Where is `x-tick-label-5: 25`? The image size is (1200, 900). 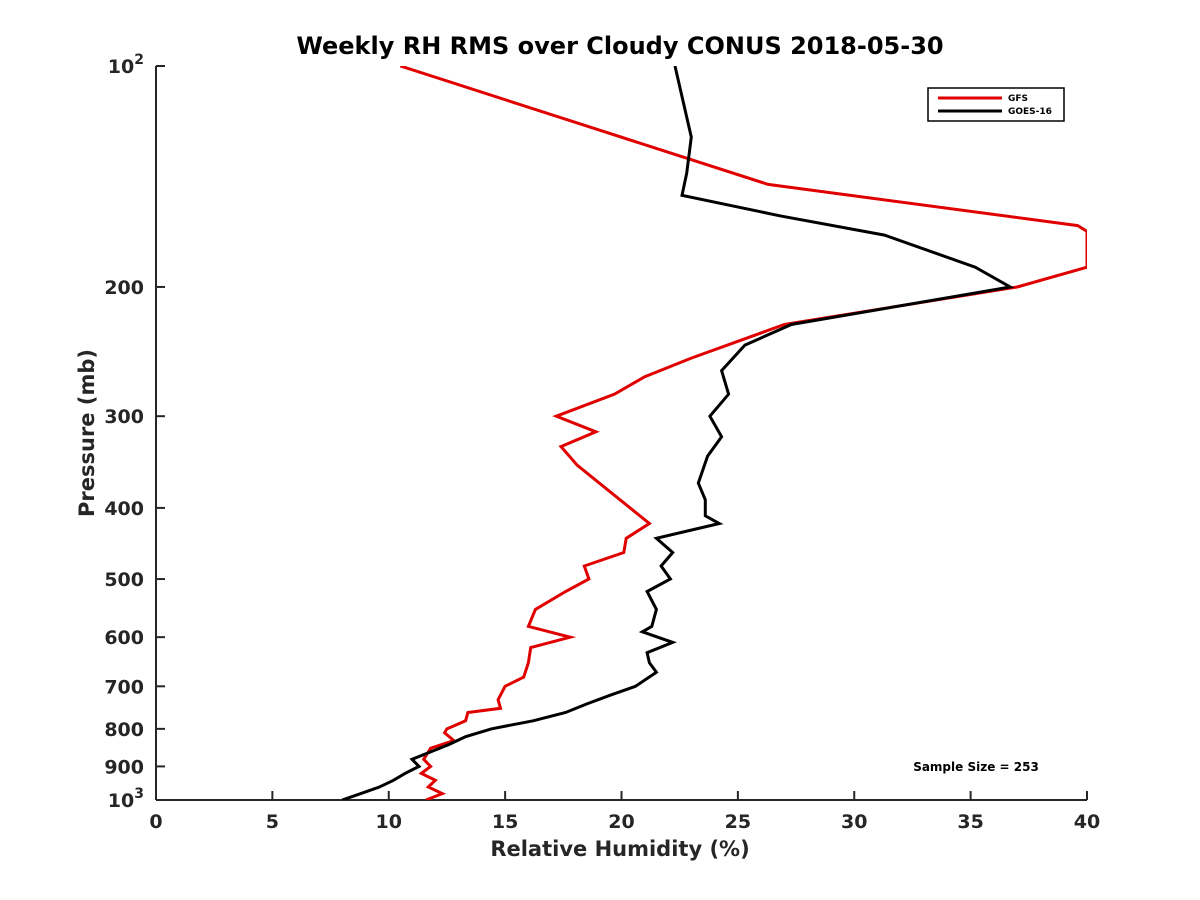 x-tick-label-5: 25 is located at coordinates (738, 822).